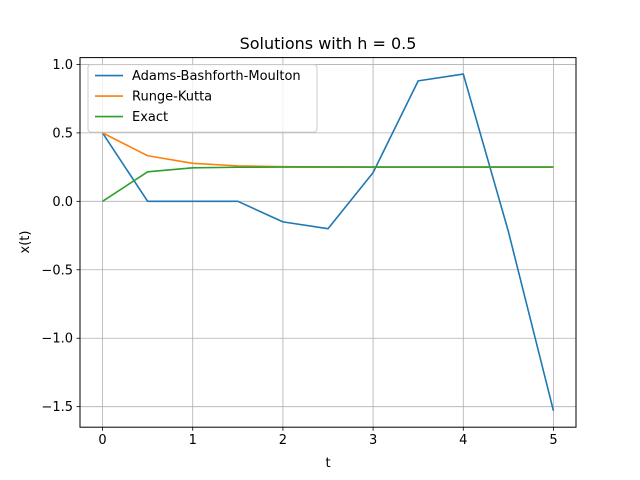  Describe the element at coordinates (57, 407) in the screenshot. I see `y-tick-label: −1.5` at that location.